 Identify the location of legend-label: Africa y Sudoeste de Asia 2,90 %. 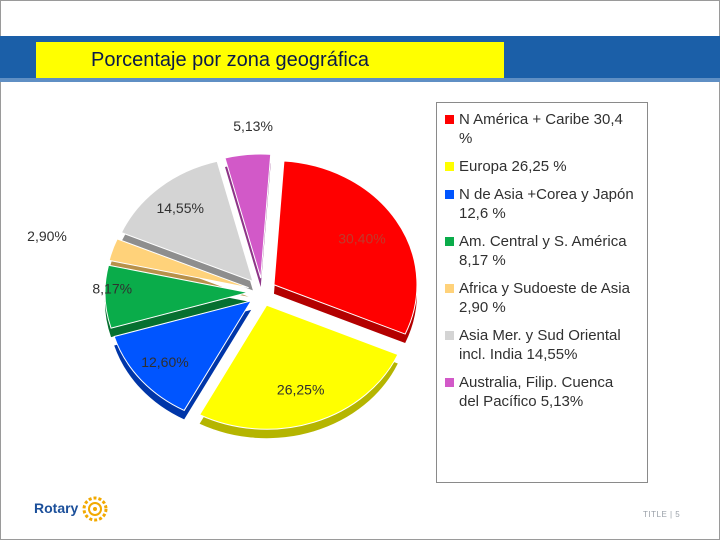
(544, 298).